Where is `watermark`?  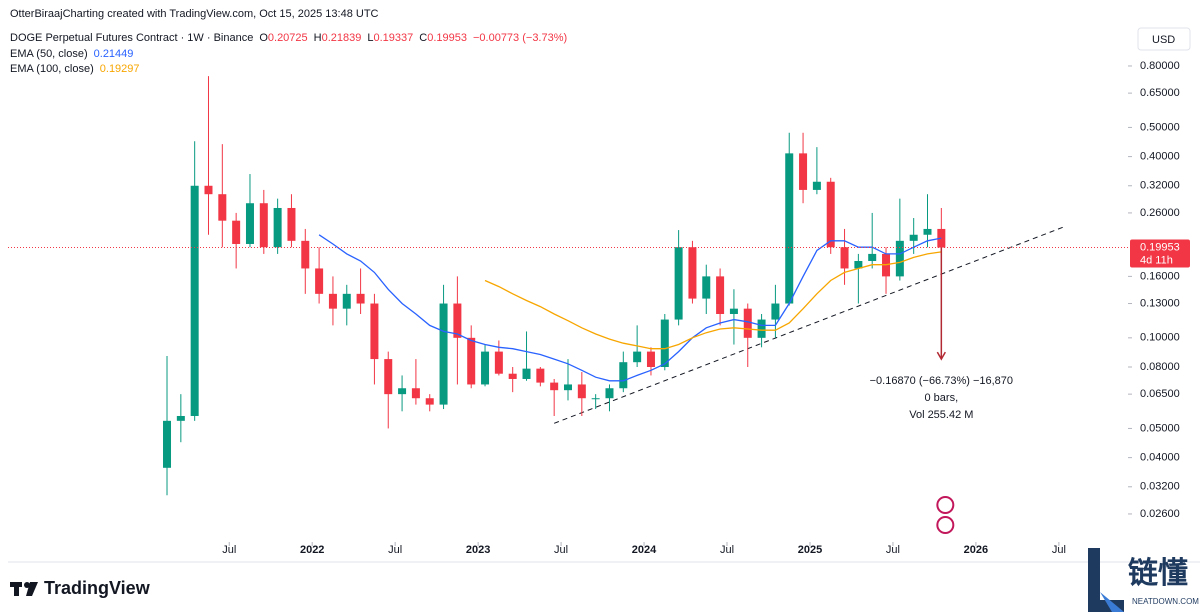
watermark is located at coordinates (1106, 580).